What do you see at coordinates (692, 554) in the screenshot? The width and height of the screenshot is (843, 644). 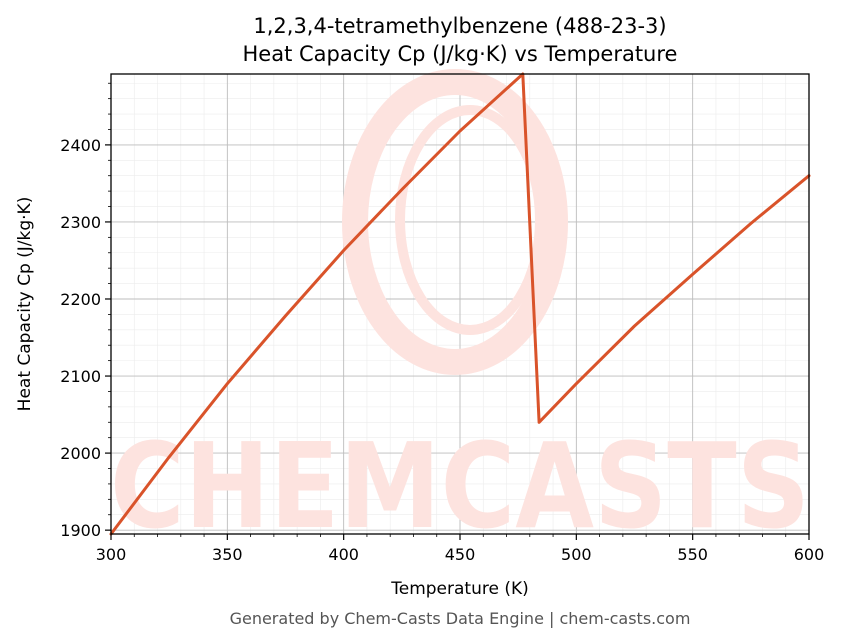 I see `x-tick-label: 550` at bounding box center [692, 554].